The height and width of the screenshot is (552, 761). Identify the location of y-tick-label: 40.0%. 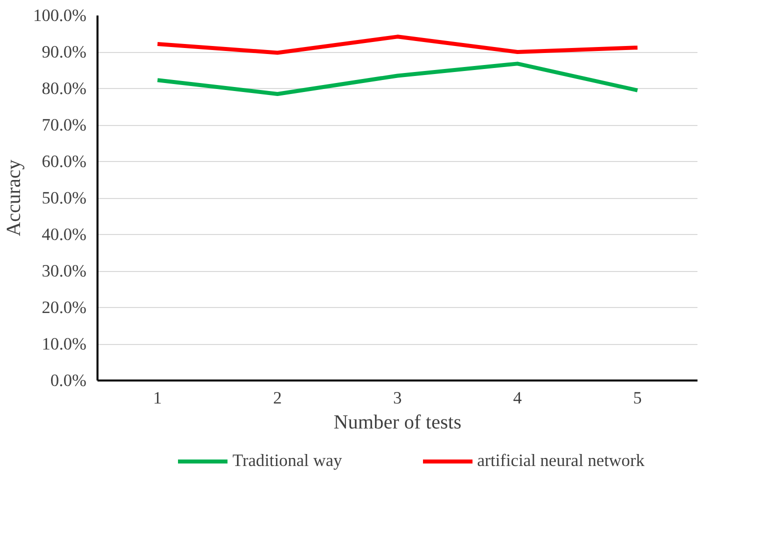
(64, 234).